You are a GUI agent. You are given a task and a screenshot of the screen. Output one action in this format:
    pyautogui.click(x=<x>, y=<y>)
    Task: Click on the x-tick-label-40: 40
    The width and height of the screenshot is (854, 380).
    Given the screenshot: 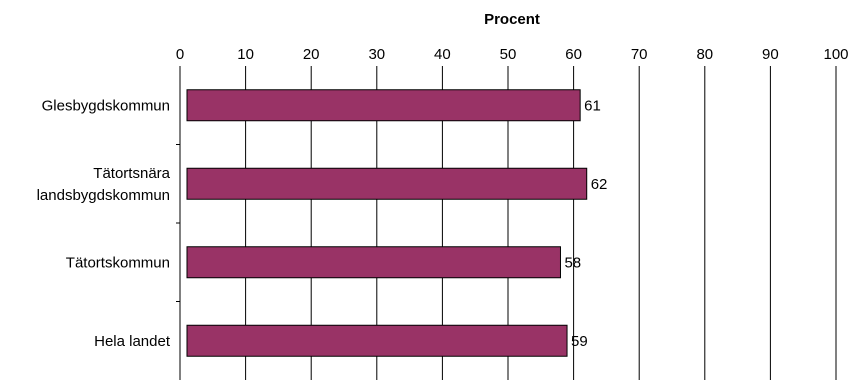 What is the action you would take?
    pyautogui.click(x=442, y=54)
    